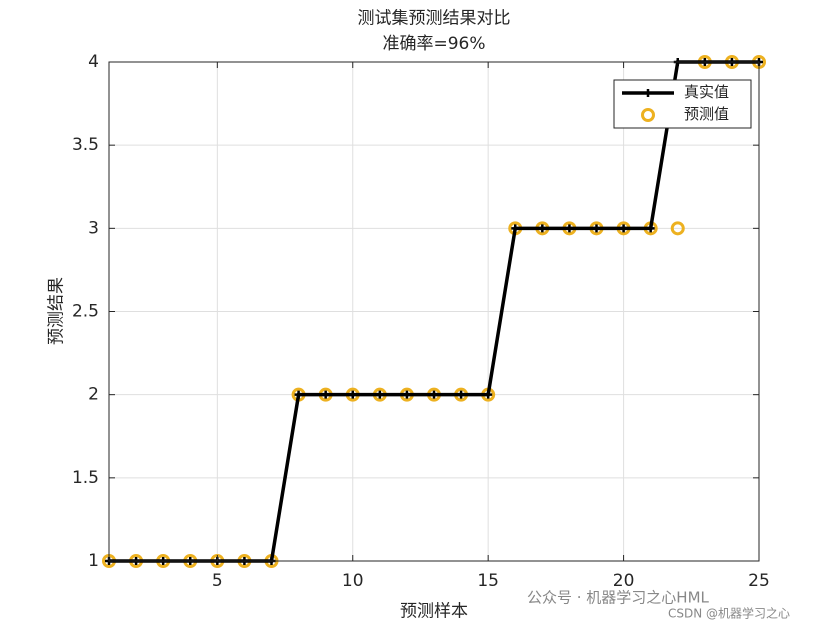 This screenshot has height=630, width=840. Describe the element at coordinates (93, 228) in the screenshot. I see `y-tick-label: 3` at that location.